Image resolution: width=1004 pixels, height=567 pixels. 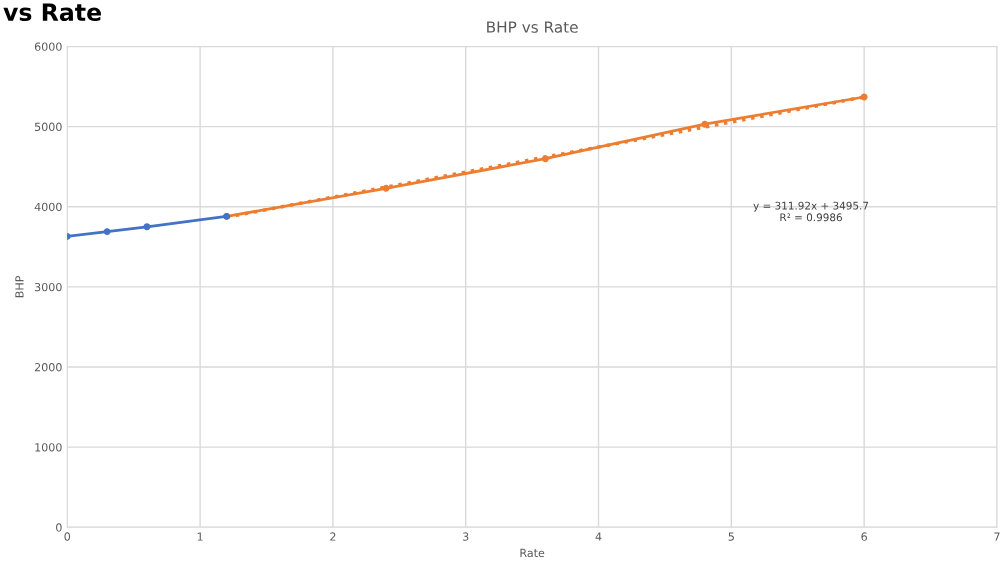 What do you see at coordinates (811, 211) in the screenshot?
I see `annotation: y = 311.92x + 3495.7 R² = 0.9986` at bounding box center [811, 211].